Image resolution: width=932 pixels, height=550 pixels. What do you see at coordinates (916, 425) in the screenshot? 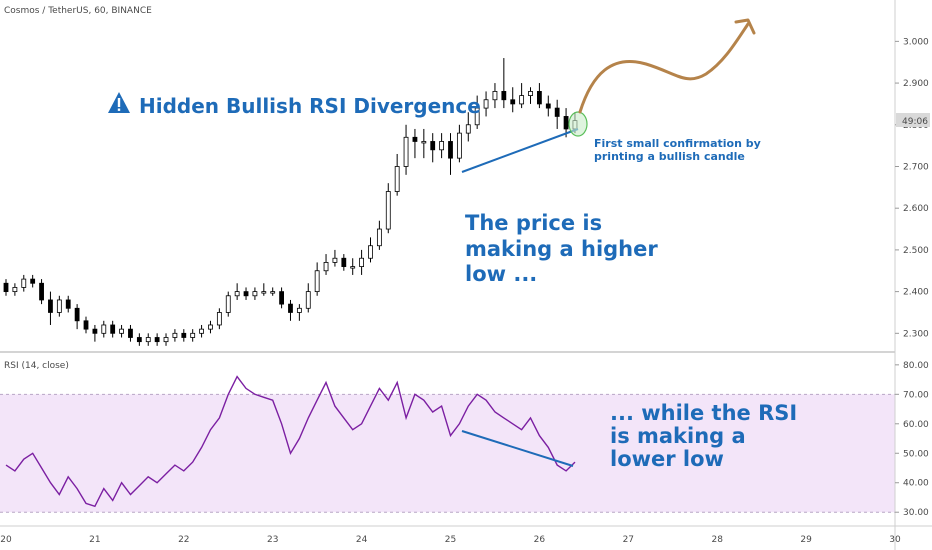
I see `rsi-tick-label: 60.00` at bounding box center [916, 425].